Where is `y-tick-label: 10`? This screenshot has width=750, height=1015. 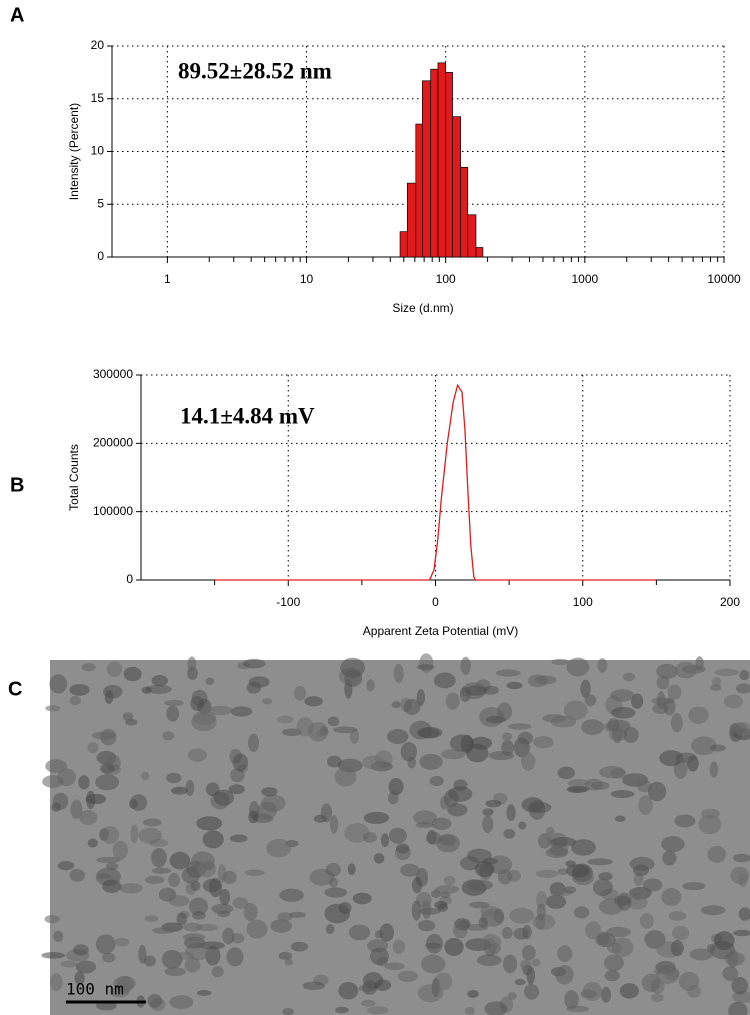
y-tick-label: 10 is located at coordinates (98, 151).